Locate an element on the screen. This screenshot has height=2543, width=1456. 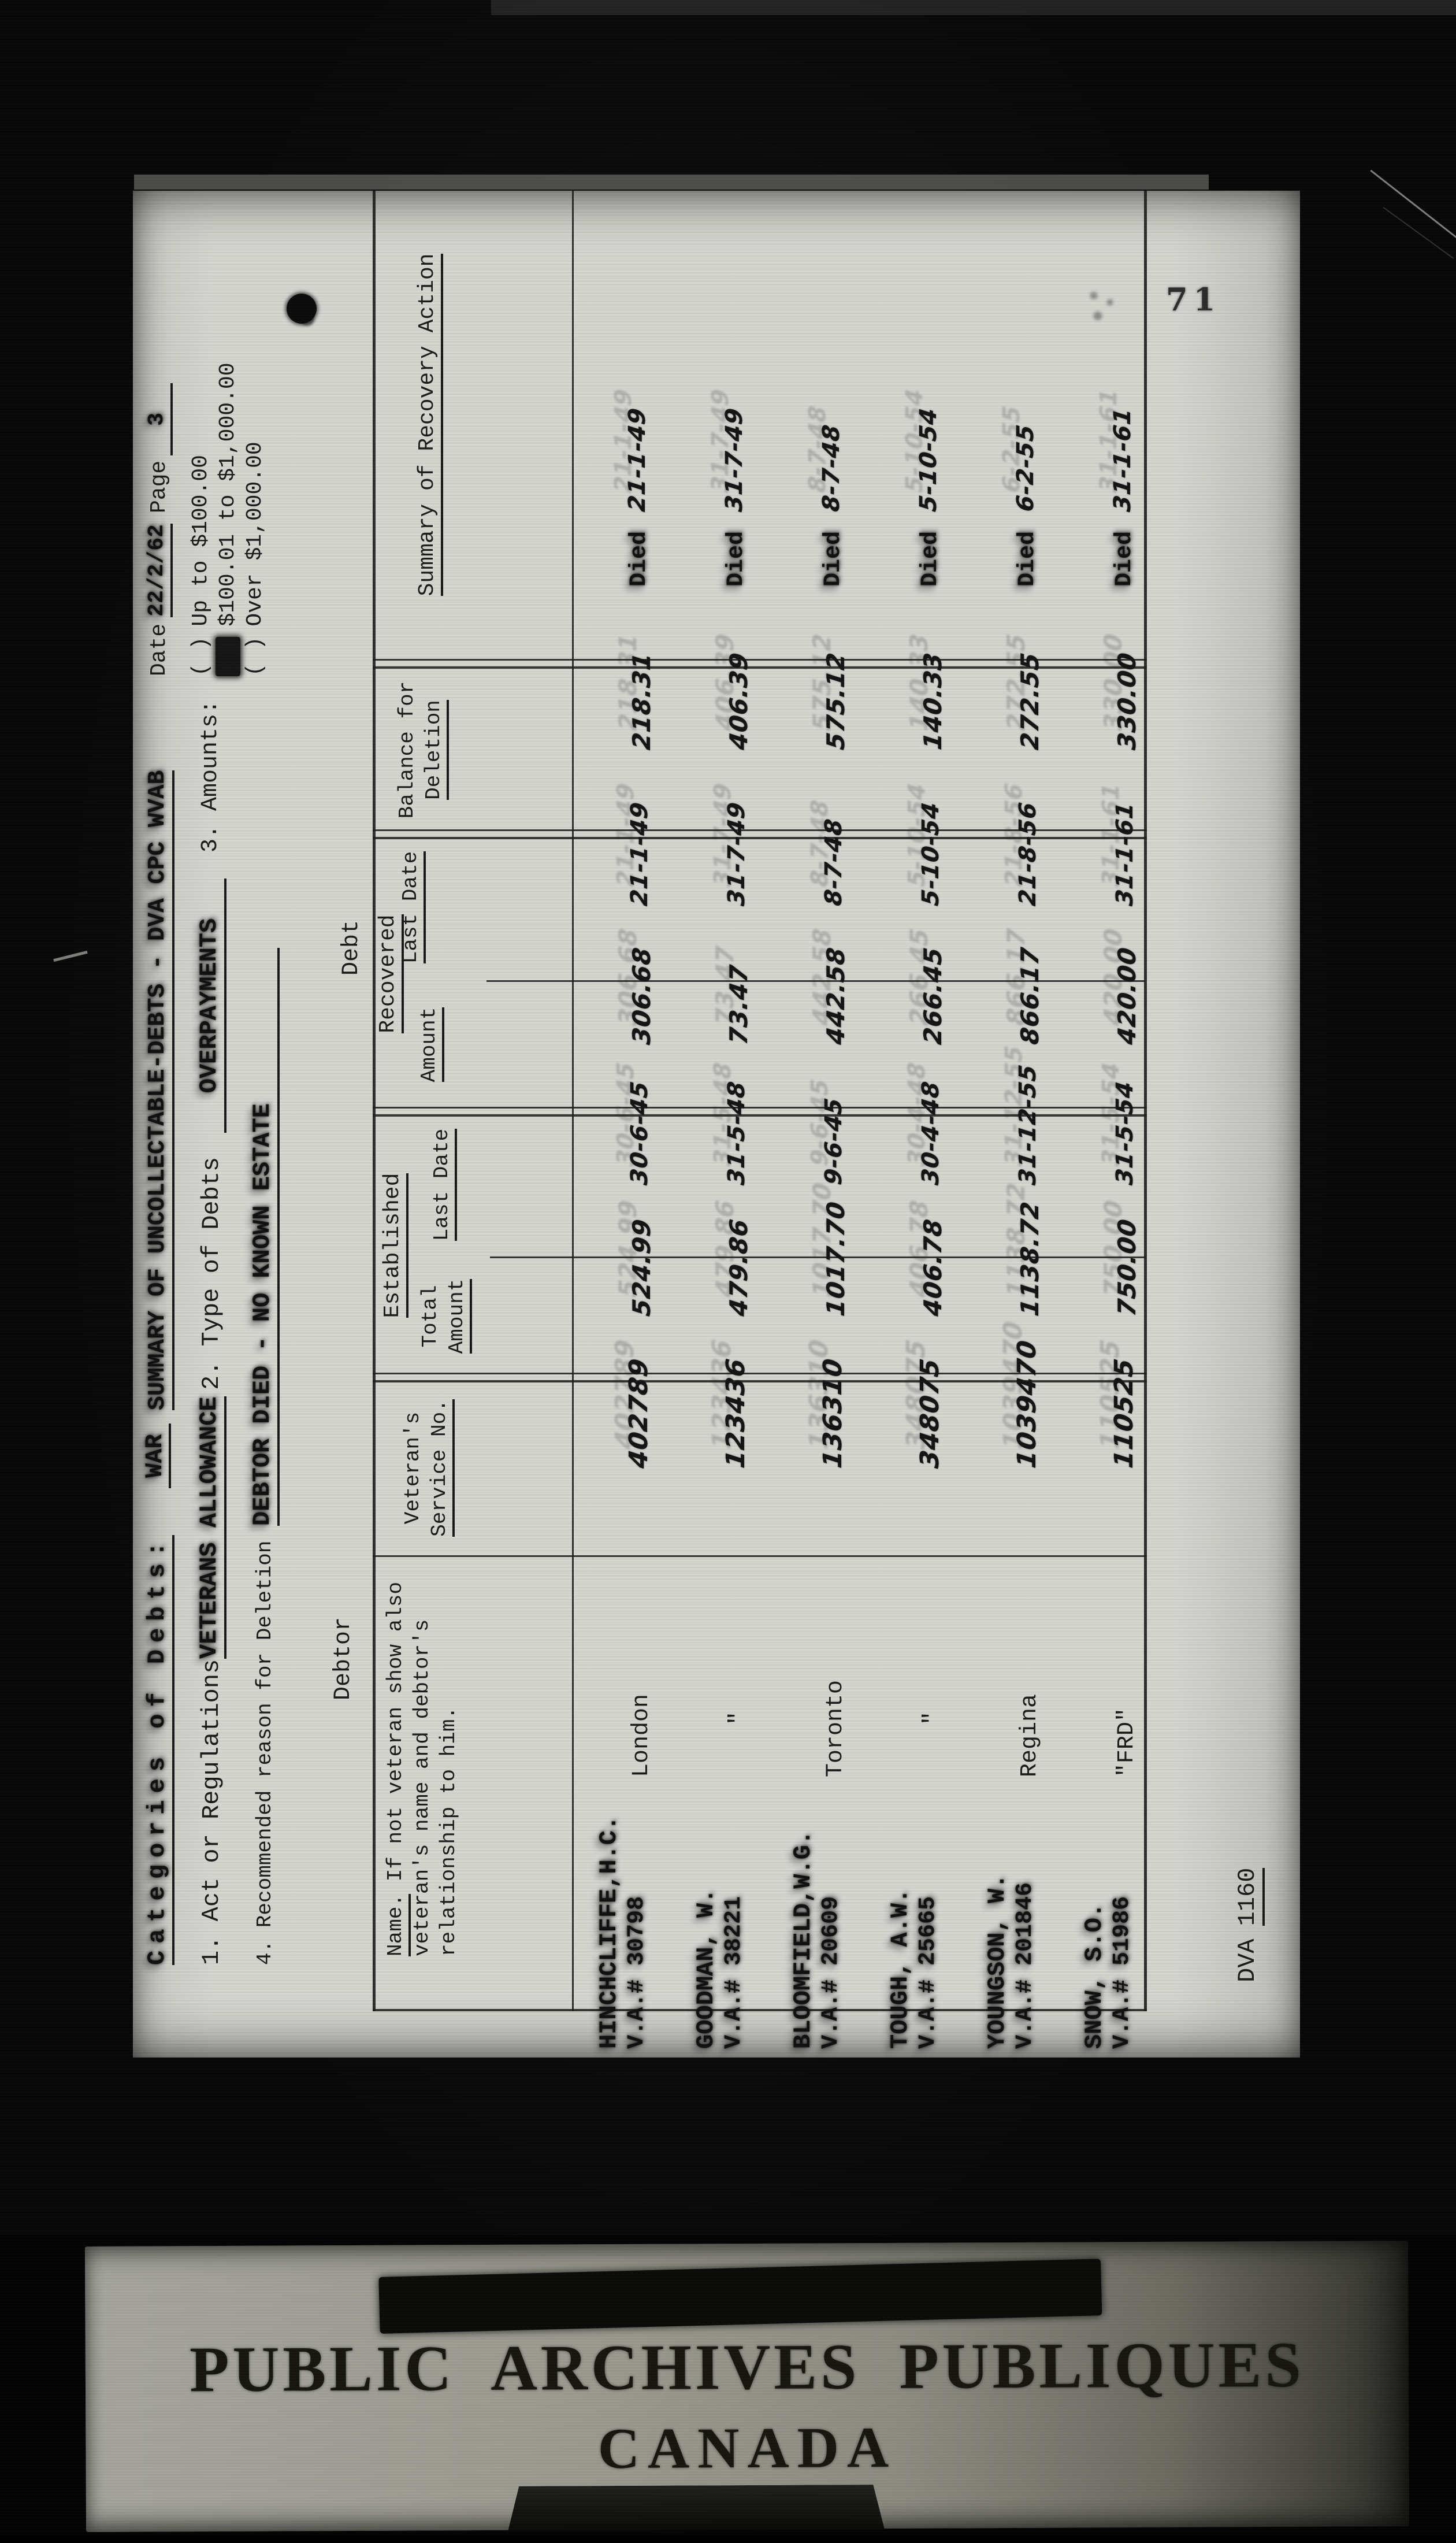
recovered-amount: 306.68 is located at coordinates (641, 997).